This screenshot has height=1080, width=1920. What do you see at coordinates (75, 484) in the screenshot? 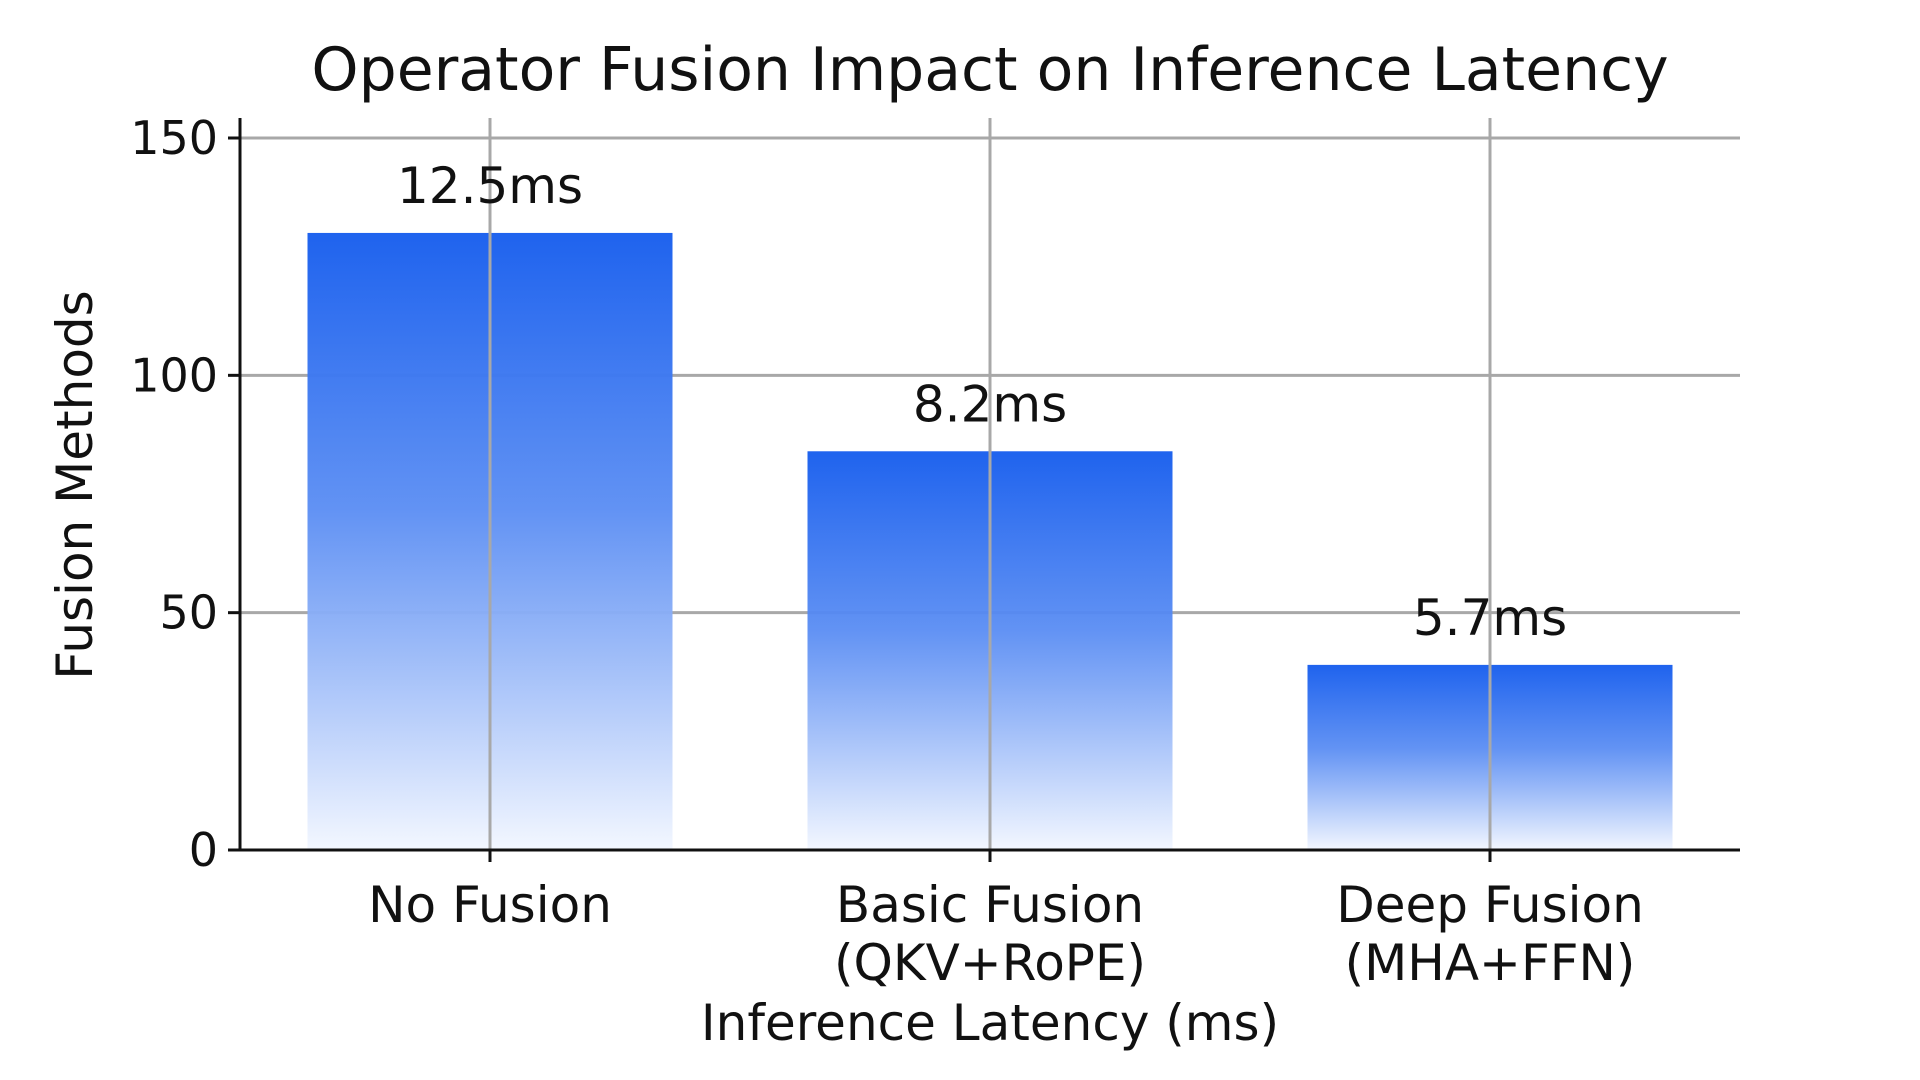
I see `y-axis-label: Fusion Methods` at bounding box center [75, 484].